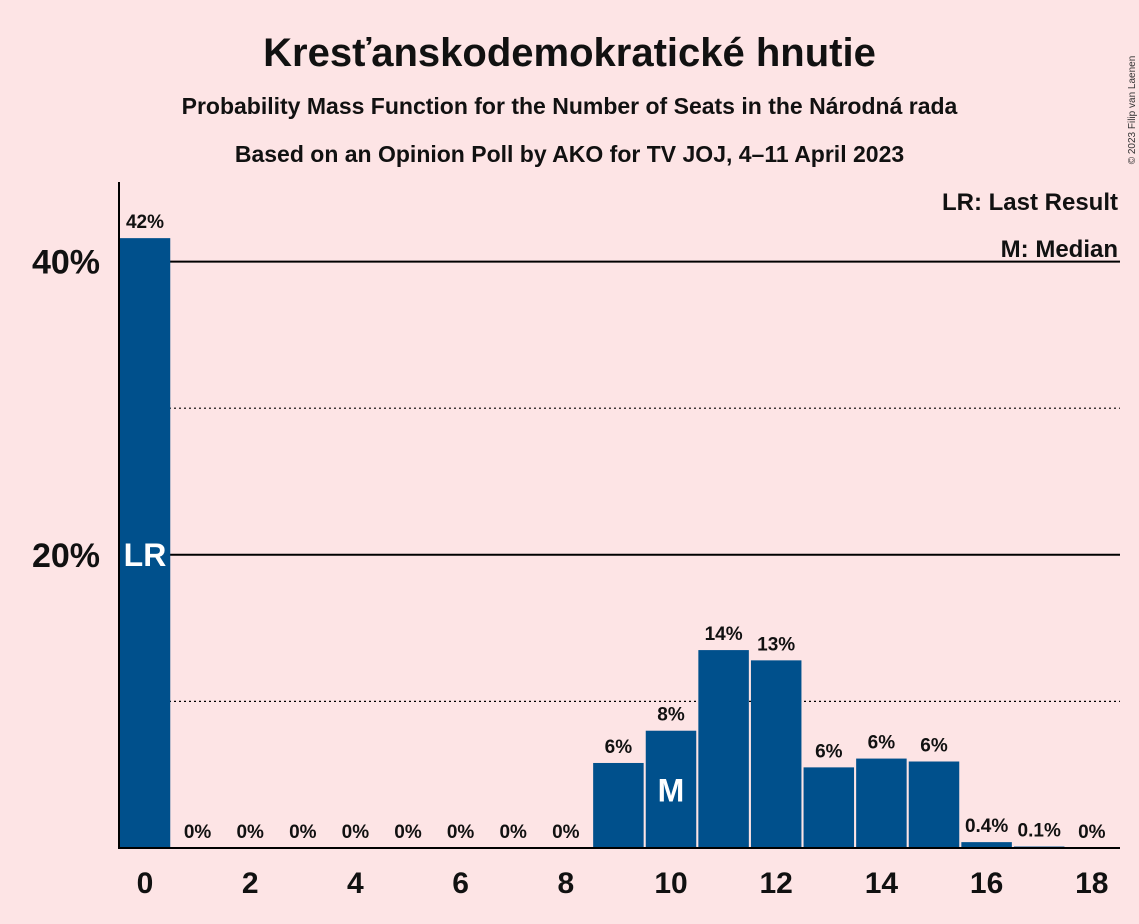  I want to click on x-tick-label-16: 16, so click(986, 883).